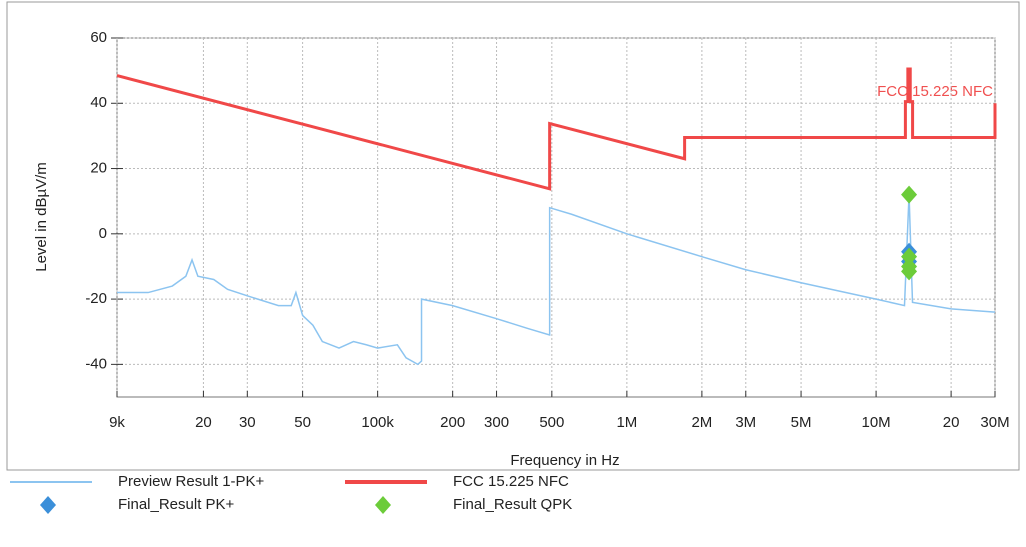 The width and height of the screenshot is (1026, 547). I want to click on y-tick-label: 60, so click(98, 37).